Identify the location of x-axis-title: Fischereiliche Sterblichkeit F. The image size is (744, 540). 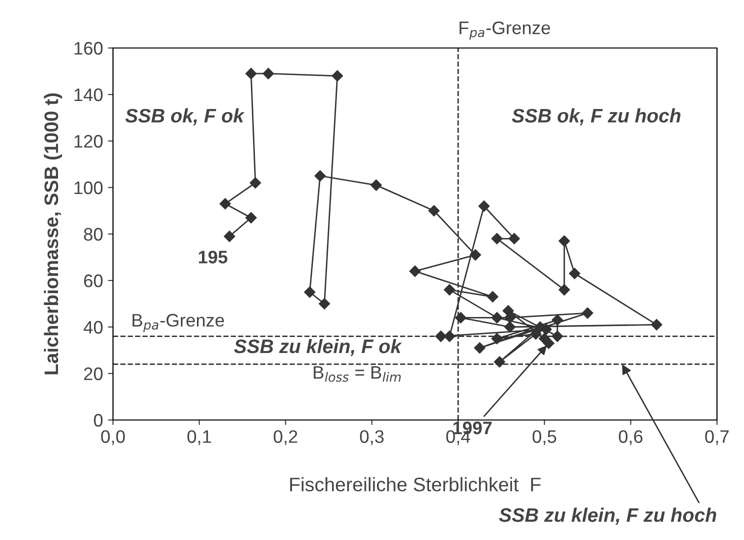
(415, 484).